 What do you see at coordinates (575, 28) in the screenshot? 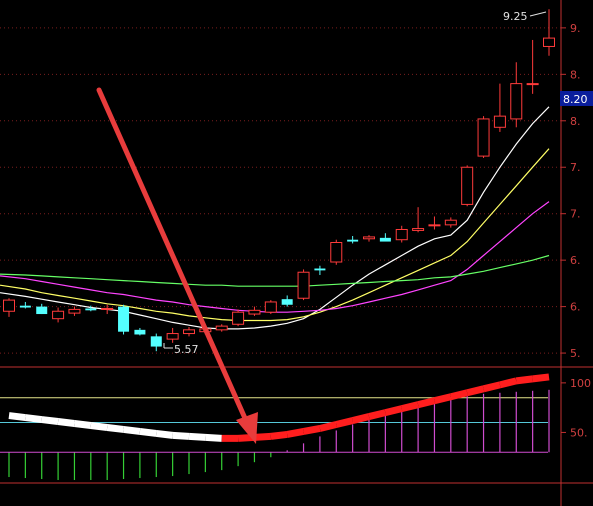
I see `price-tick-label: 9.` at bounding box center [575, 28].